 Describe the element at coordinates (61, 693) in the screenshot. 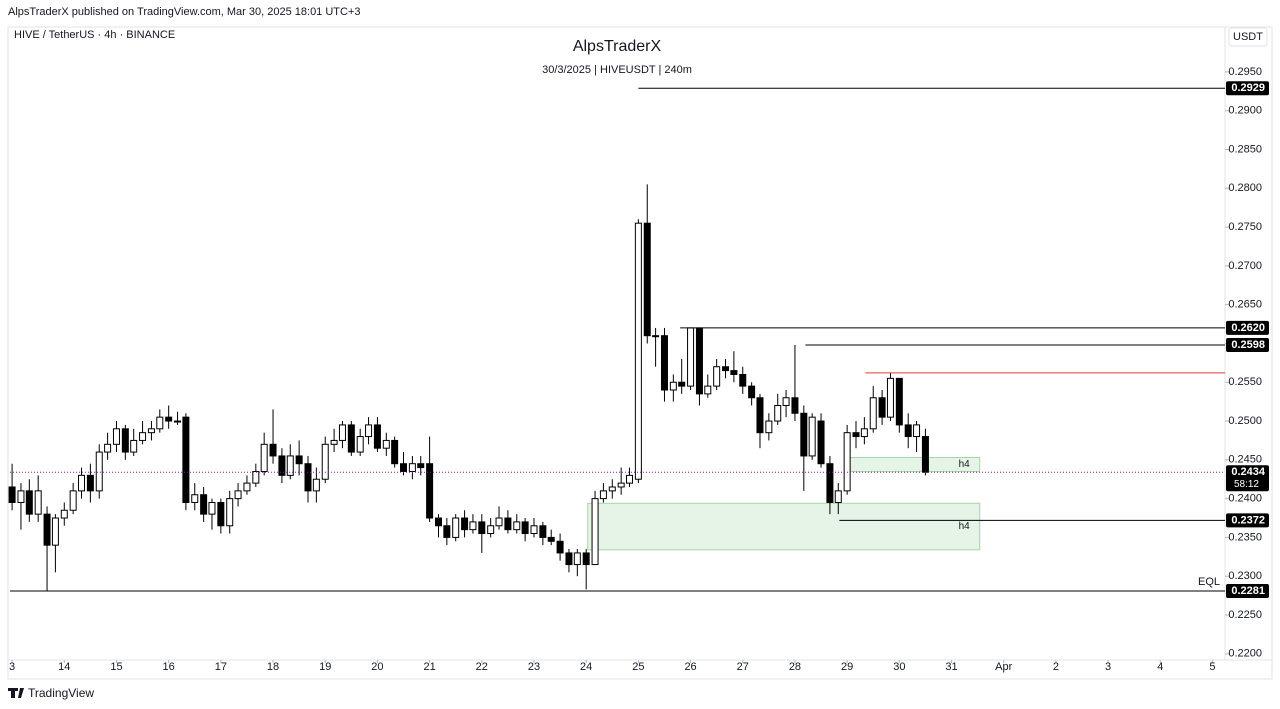

I see `footer: TradingView` at that location.